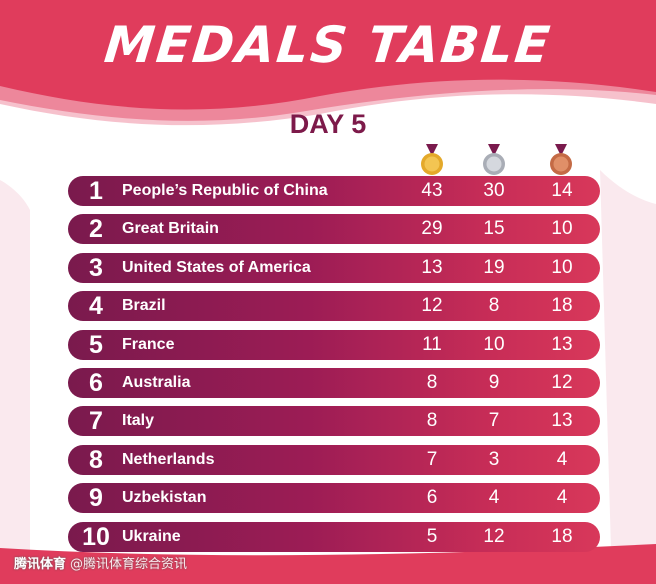 The width and height of the screenshot is (656, 584). I want to click on table-row: 7 Italy 8 7 13, so click(334, 421).